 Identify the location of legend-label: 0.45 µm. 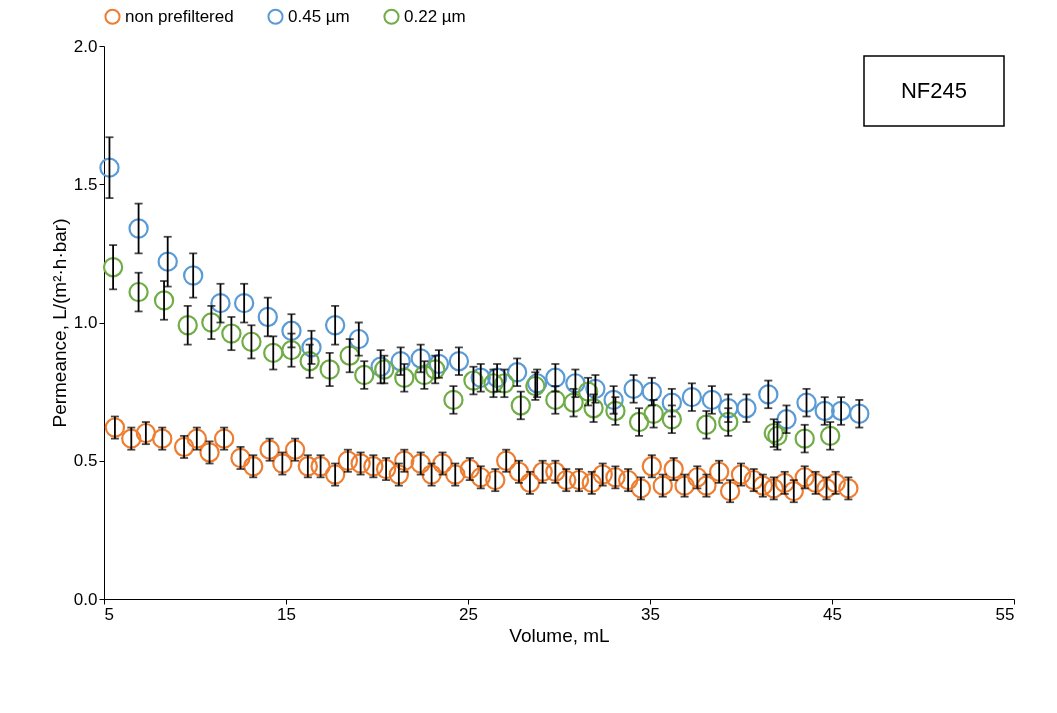
(319, 16).